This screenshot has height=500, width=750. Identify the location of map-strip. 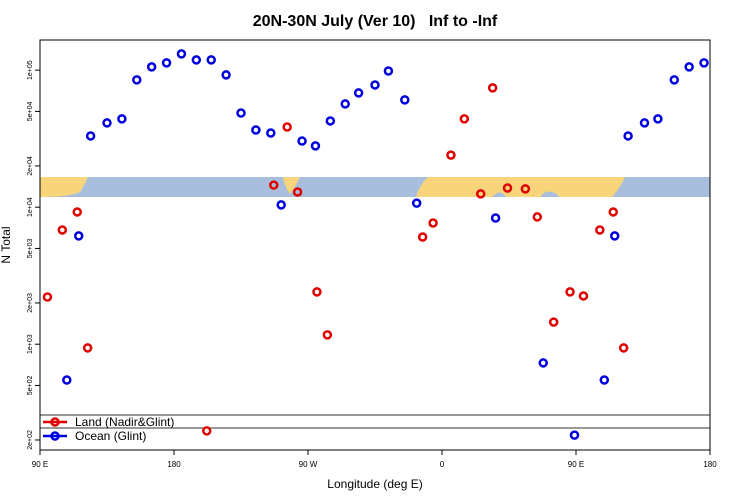
(375, 187).